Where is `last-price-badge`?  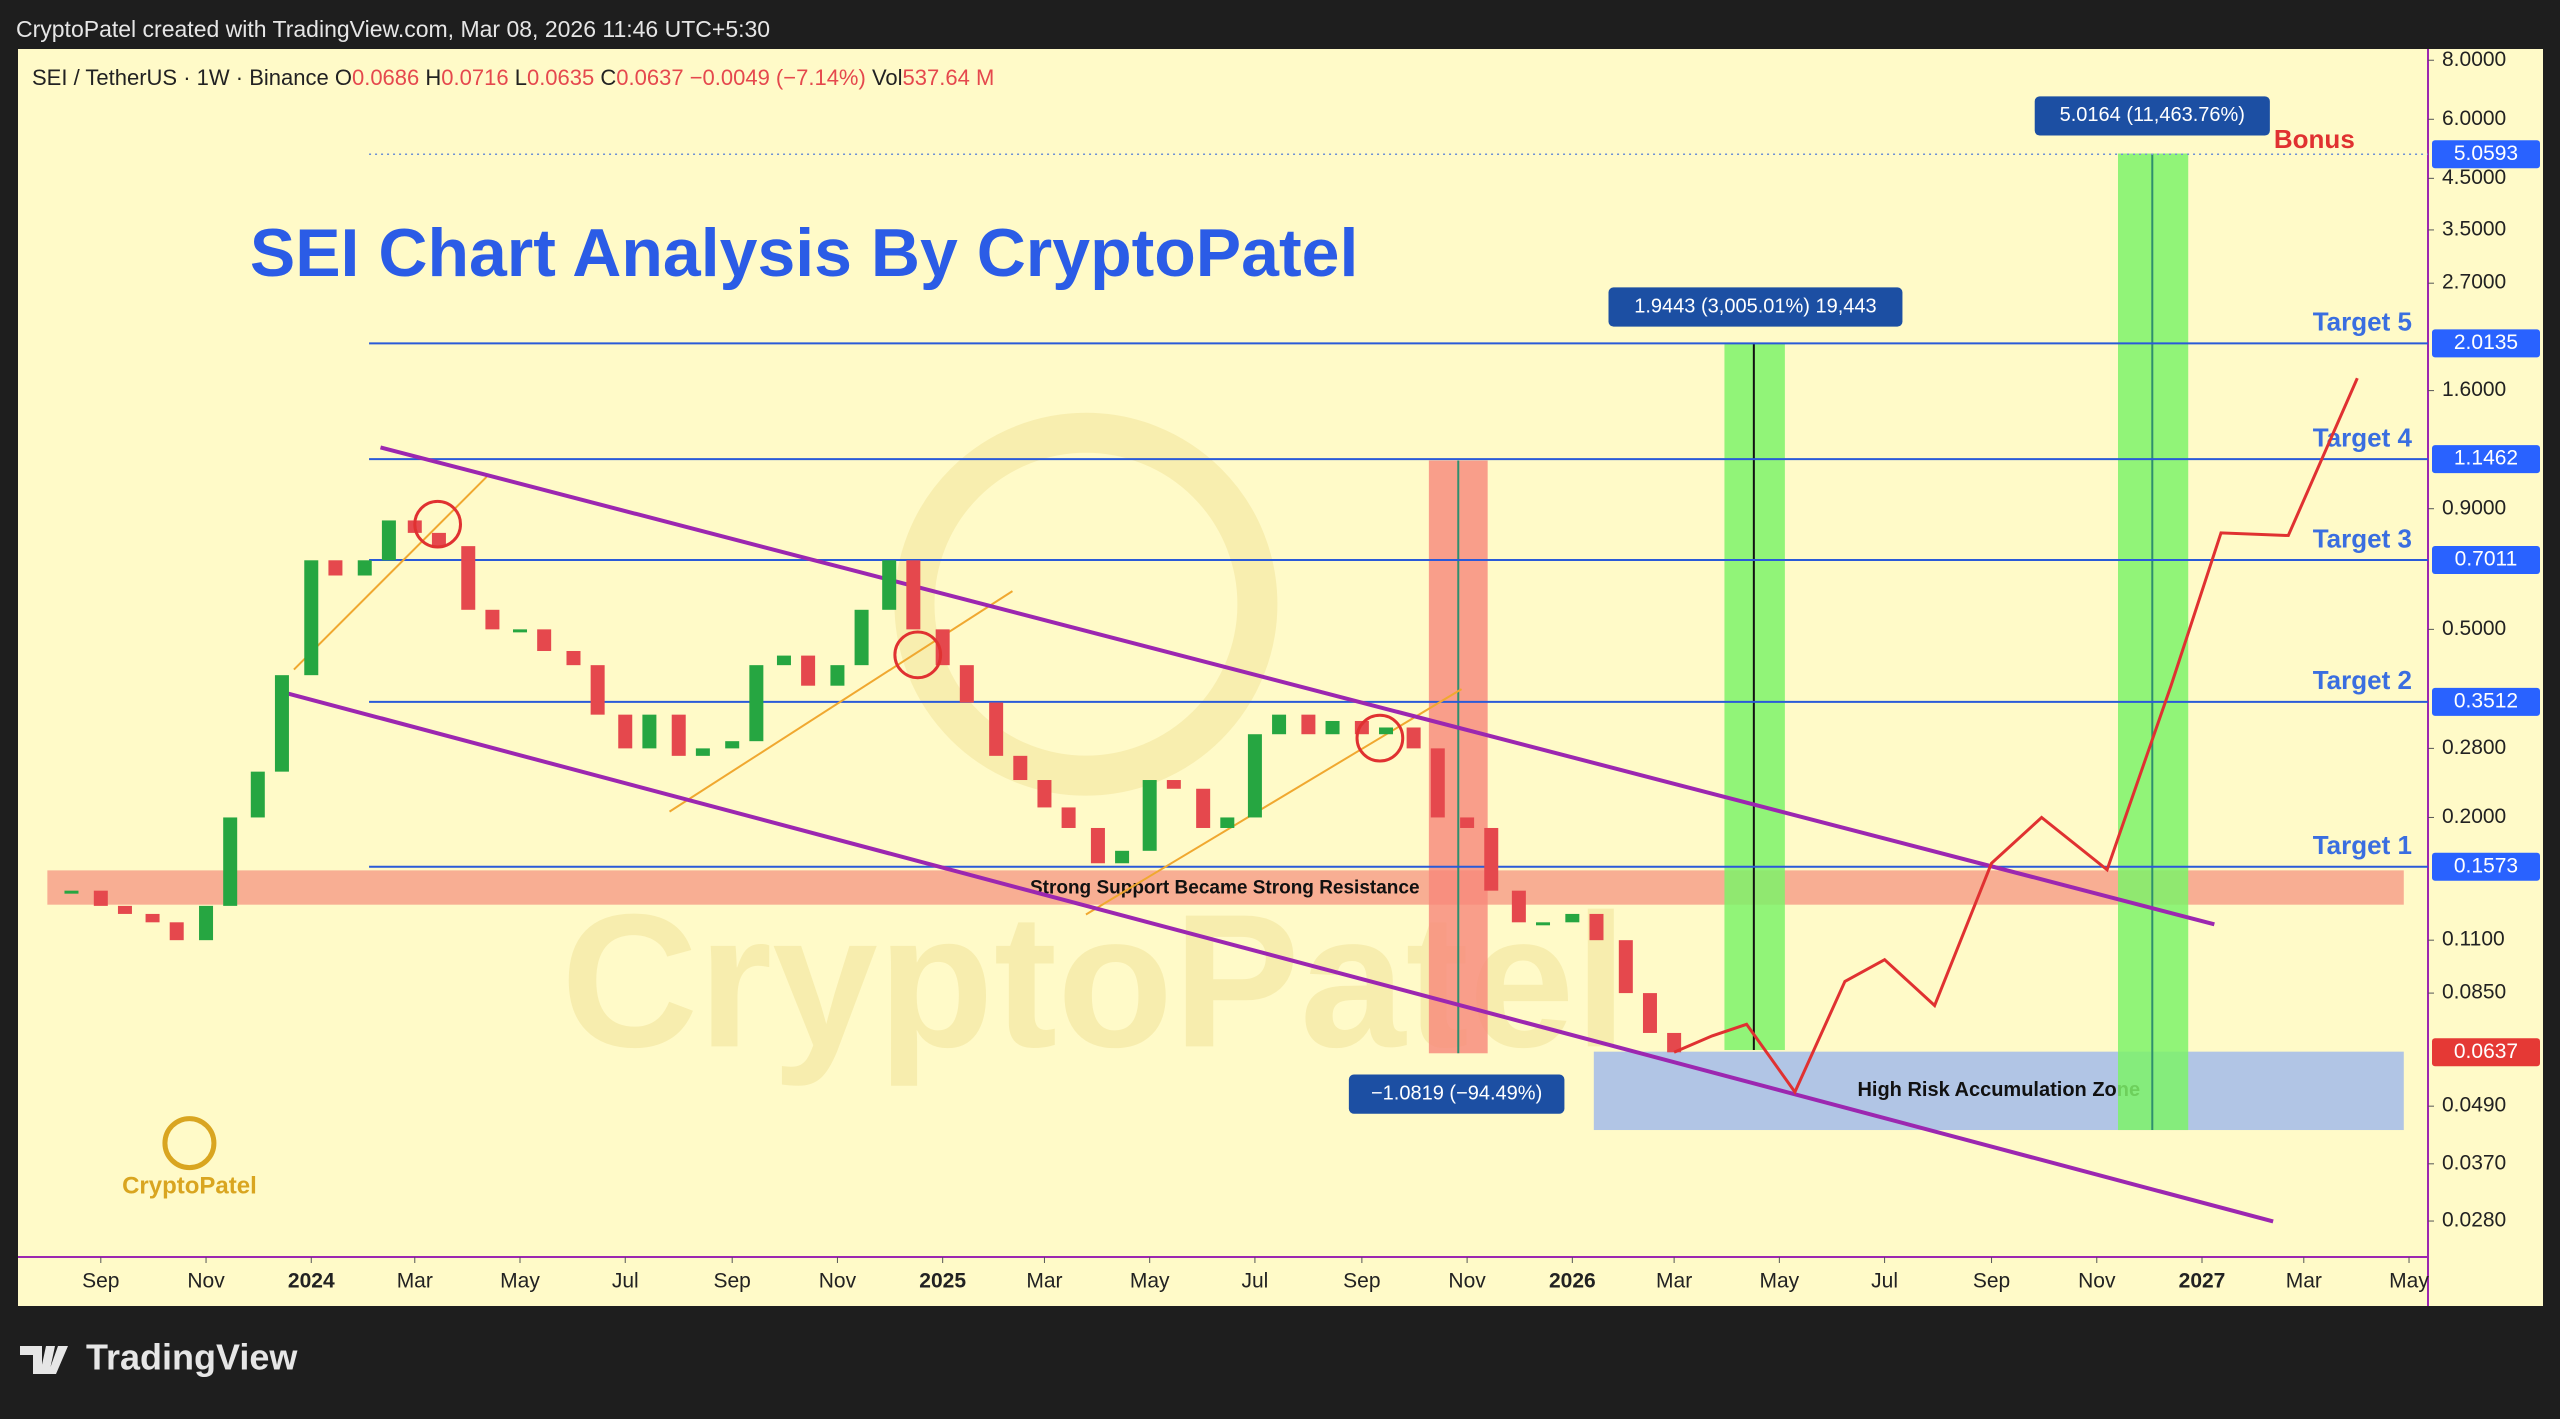
last-price-badge is located at coordinates (2486, 1052).